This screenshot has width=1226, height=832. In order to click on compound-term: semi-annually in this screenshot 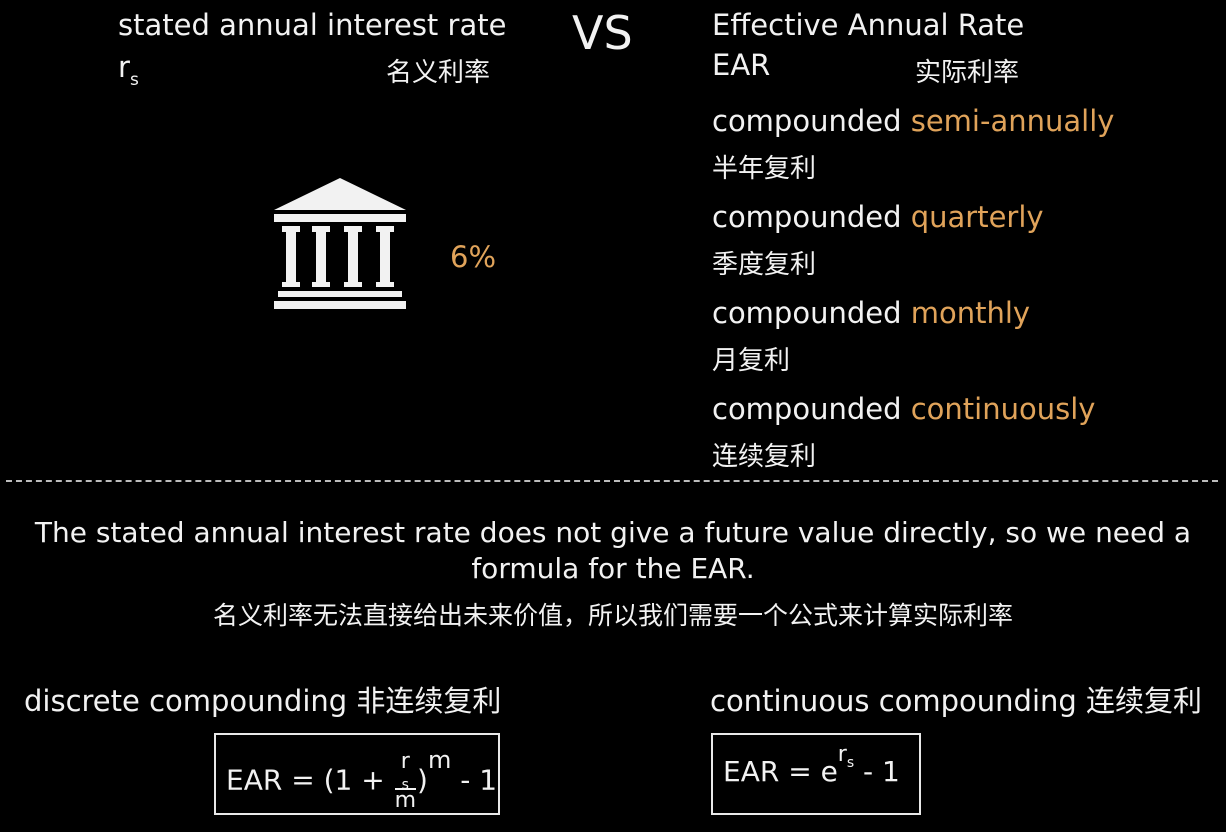, I will do `click(1012, 121)`.